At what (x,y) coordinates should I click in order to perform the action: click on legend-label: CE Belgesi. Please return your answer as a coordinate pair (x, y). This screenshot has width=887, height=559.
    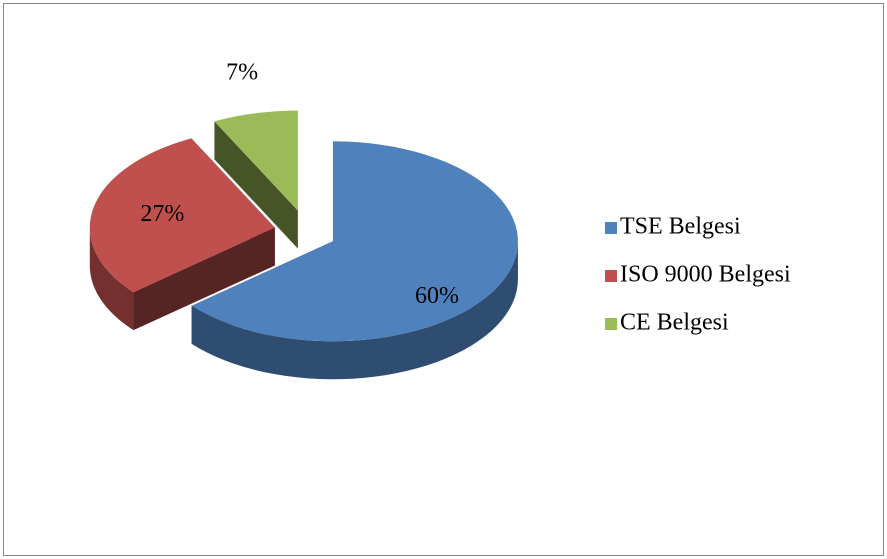
    Looking at the image, I should click on (674, 323).